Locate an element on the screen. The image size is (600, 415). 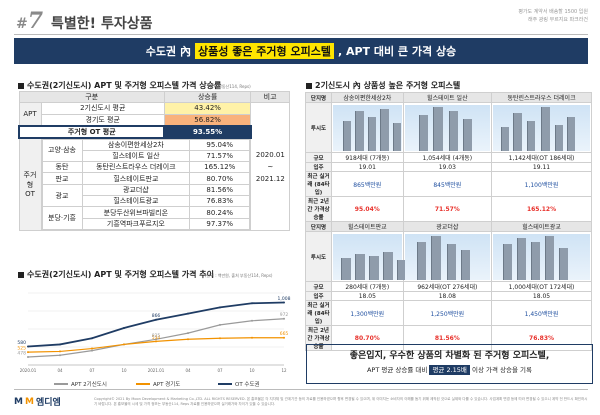
table-cell-name: 2기신도시 평균 is located at coordinates (102, 108).